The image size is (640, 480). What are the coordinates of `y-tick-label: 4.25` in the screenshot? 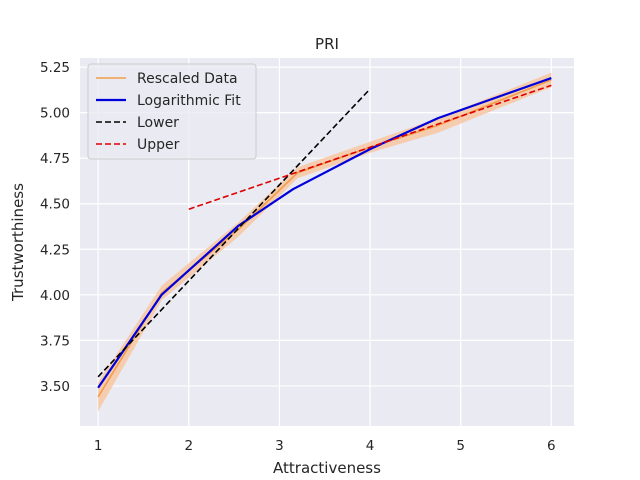 It's located at (55, 250).